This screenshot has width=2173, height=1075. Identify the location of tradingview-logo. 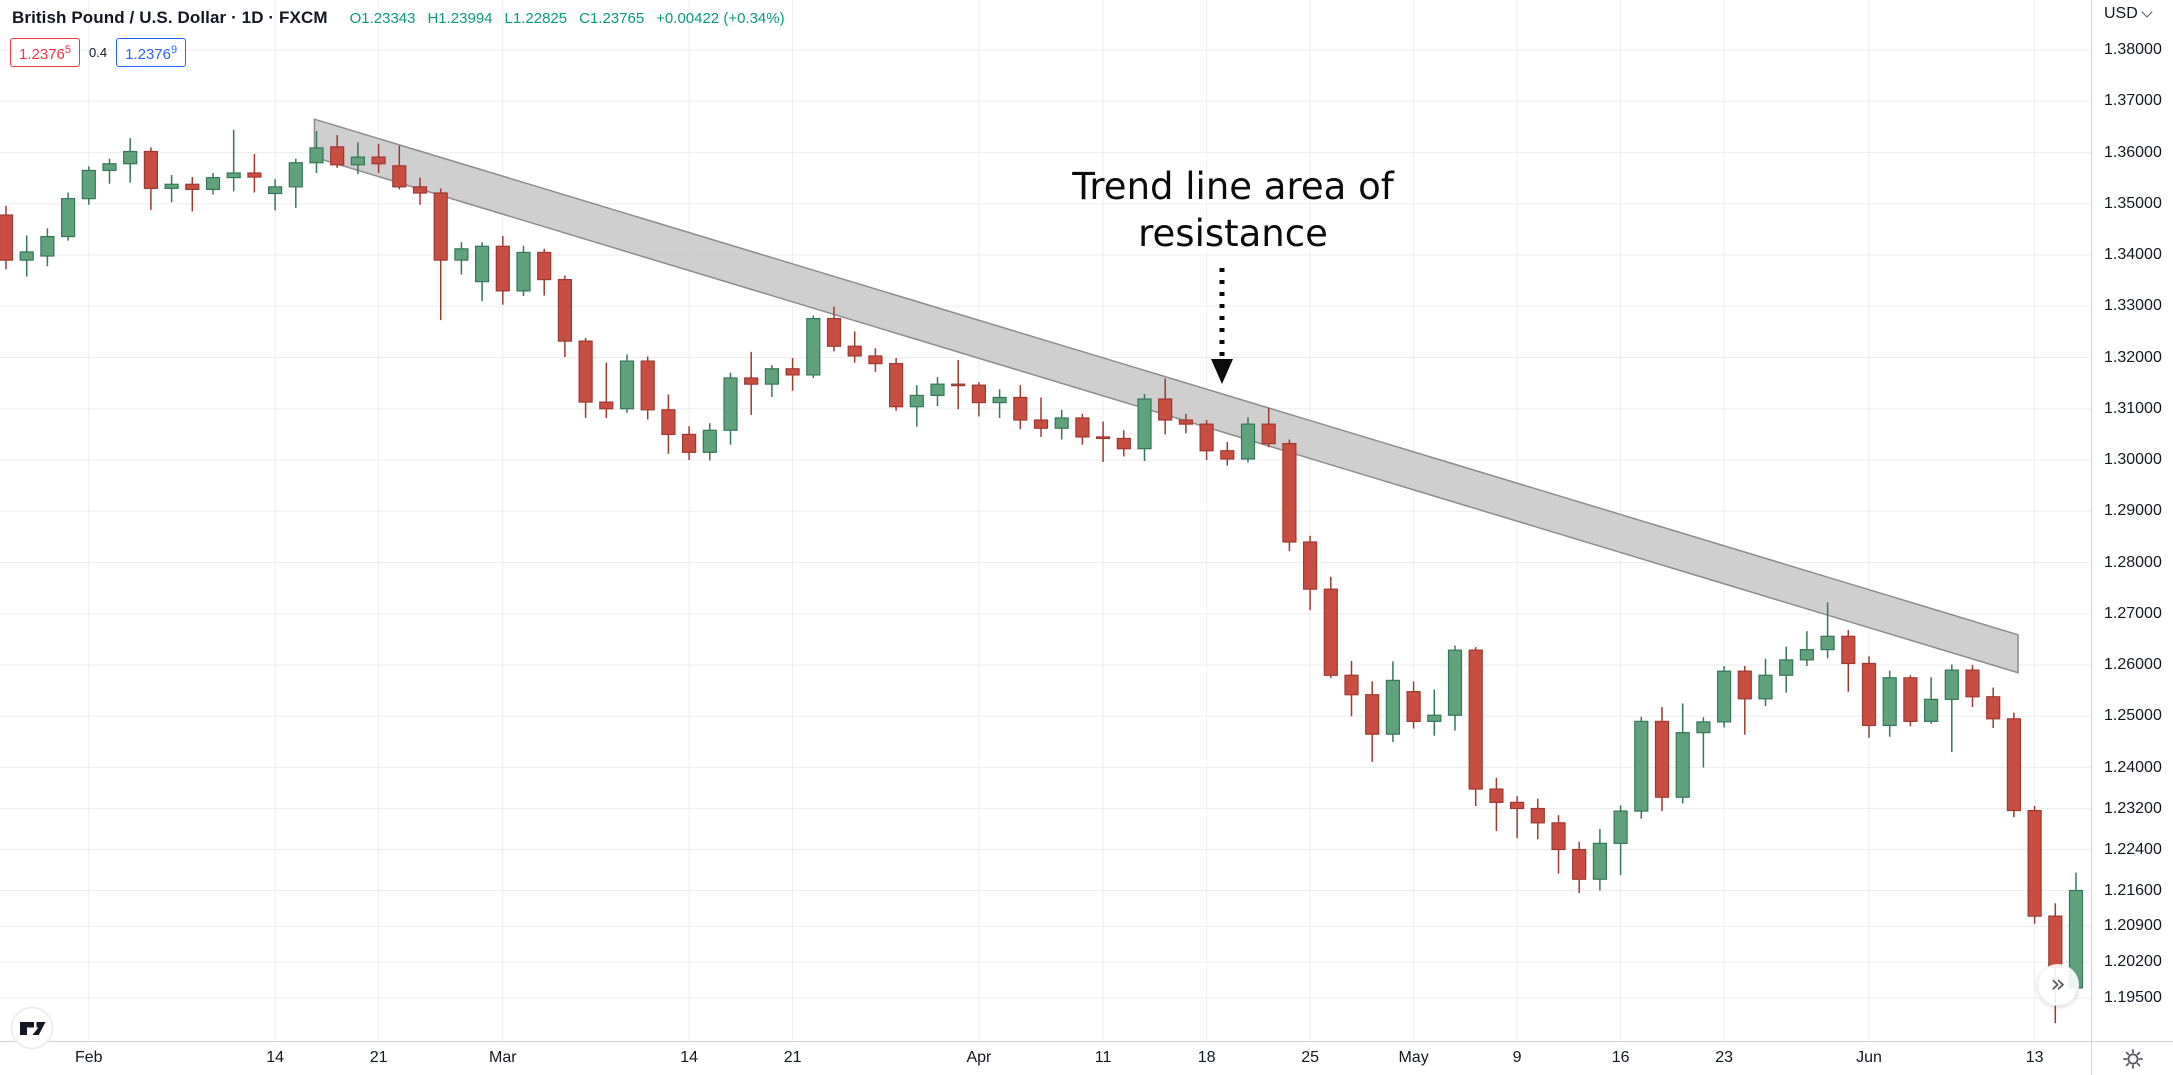
(32, 1028).